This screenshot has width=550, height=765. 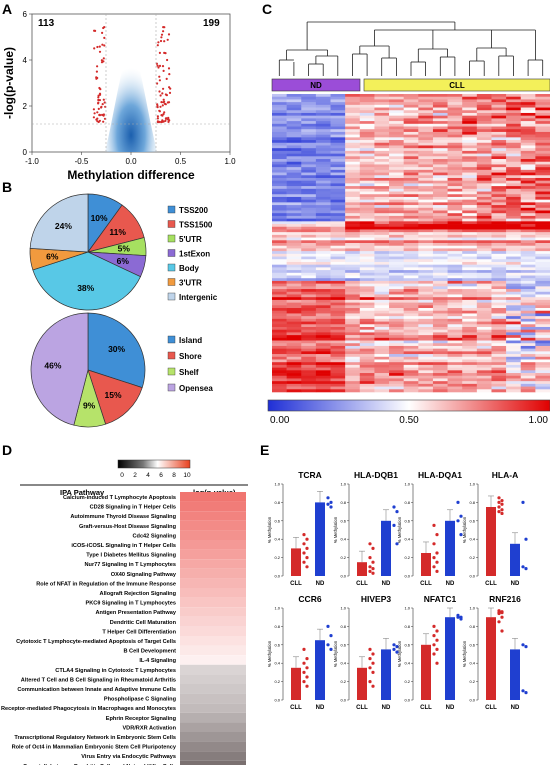 What do you see at coordinates (376, 475) in the screenshot?
I see `subplot-title: HLA-DQB1` at bounding box center [376, 475].